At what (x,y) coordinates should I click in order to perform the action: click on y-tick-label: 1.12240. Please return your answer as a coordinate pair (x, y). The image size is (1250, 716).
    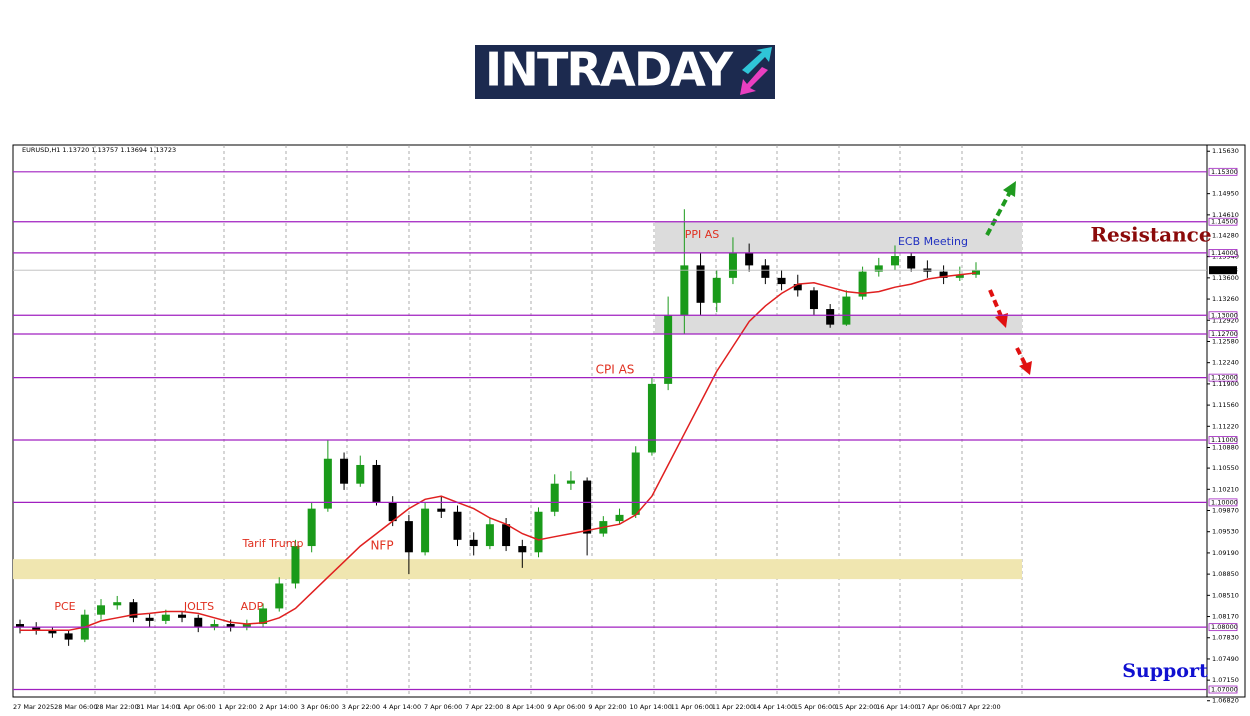
    Looking at the image, I should click on (1225, 363).